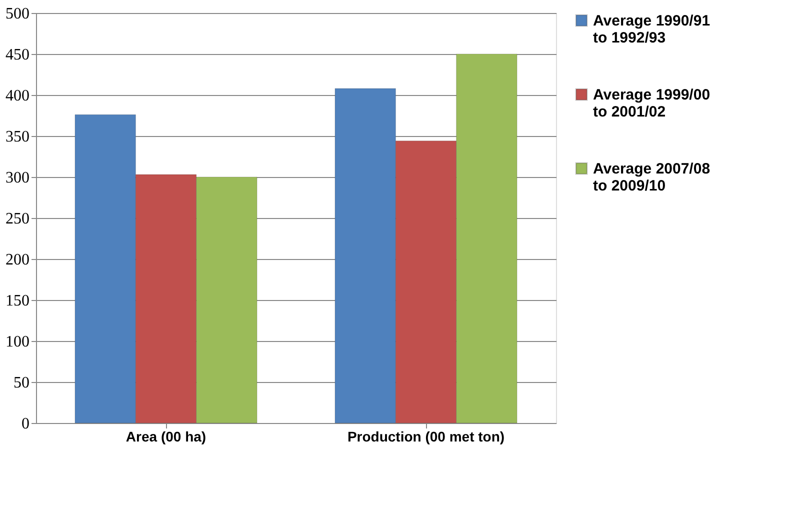 The width and height of the screenshot is (790, 510). I want to click on x-tick-label: Production (00 met ton), so click(426, 436).